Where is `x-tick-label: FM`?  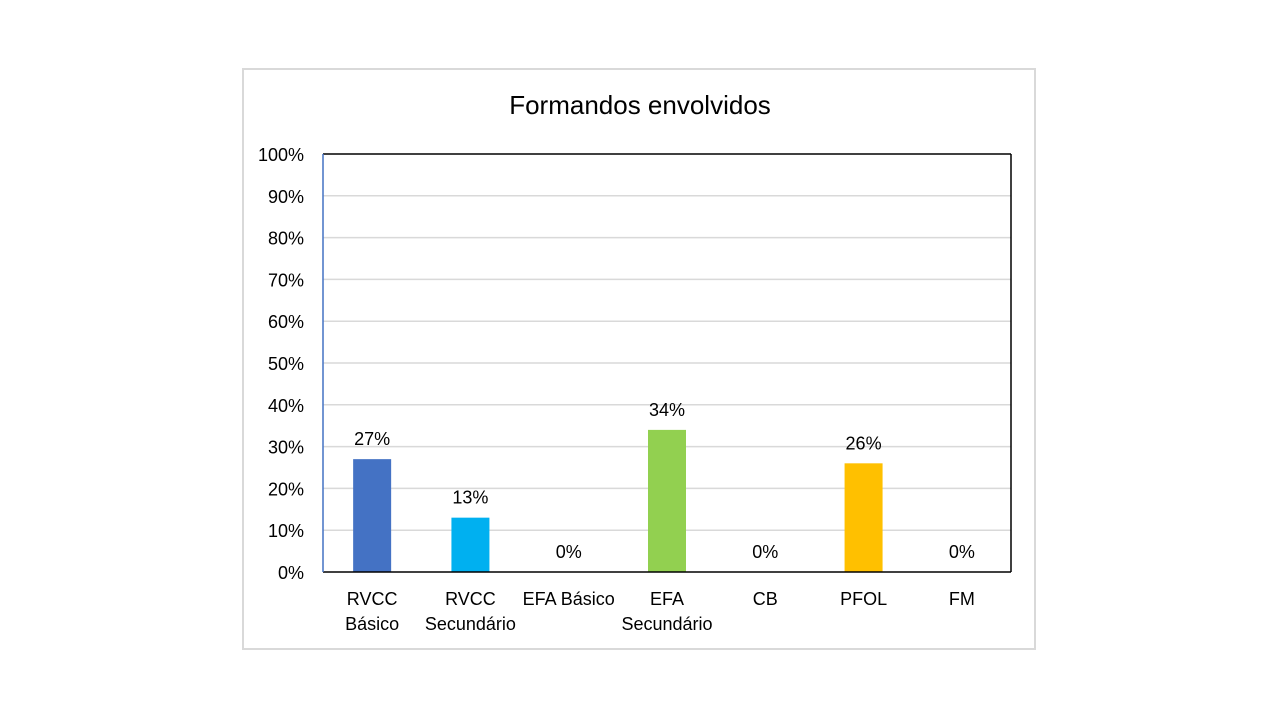
x-tick-label: FM is located at coordinates (962, 599).